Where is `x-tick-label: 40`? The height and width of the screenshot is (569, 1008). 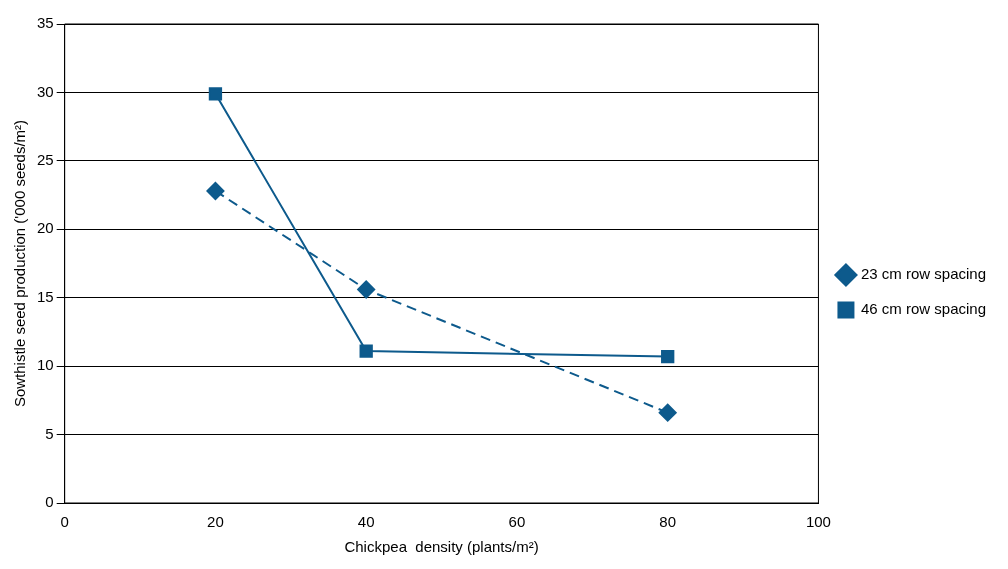
x-tick-label: 40 is located at coordinates (366, 522).